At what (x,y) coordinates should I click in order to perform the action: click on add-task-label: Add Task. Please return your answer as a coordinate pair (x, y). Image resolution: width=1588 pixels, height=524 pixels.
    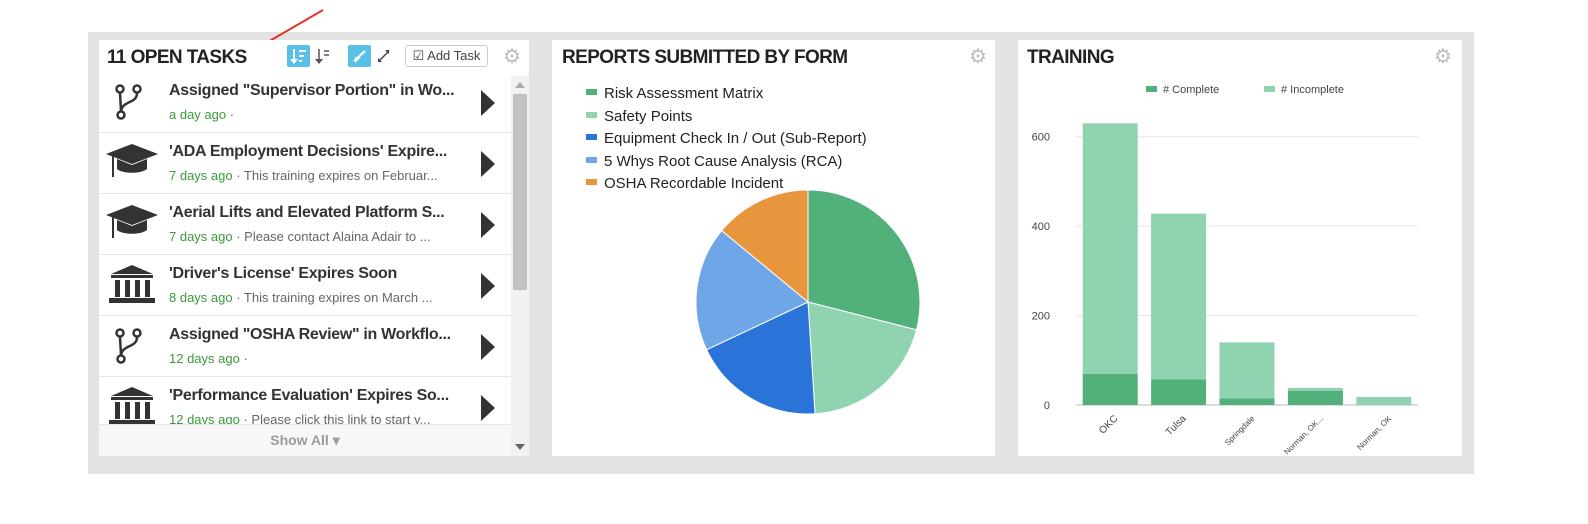
    Looking at the image, I should click on (454, 55).